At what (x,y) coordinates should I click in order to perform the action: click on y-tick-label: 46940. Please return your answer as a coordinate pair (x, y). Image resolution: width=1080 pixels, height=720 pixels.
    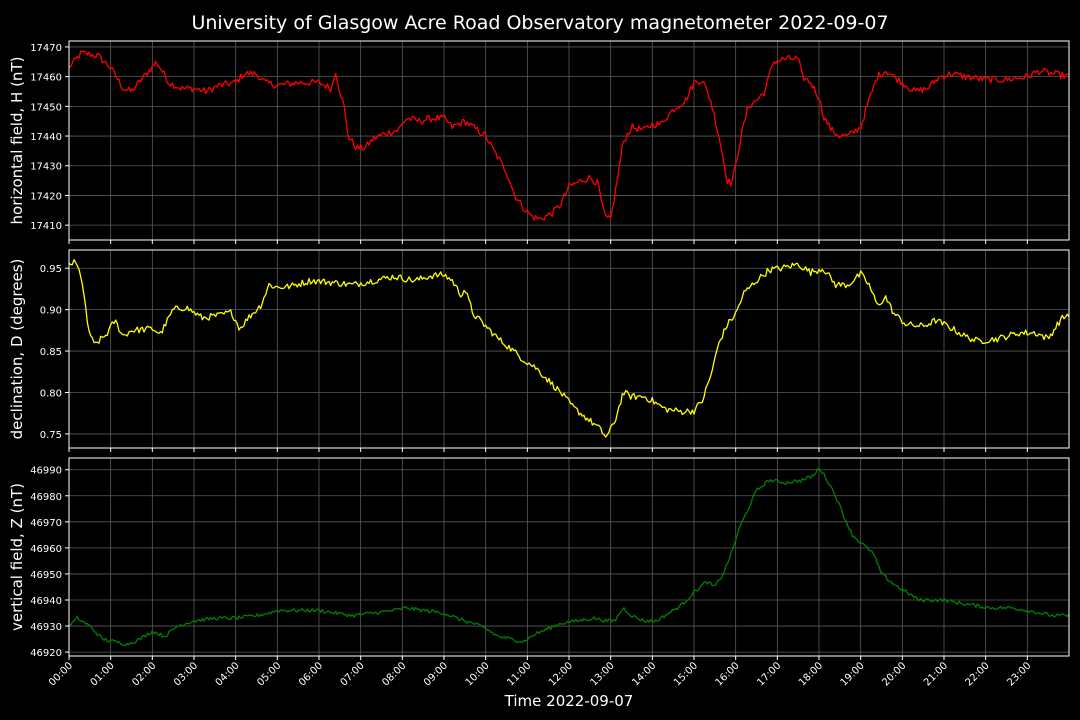
    Looking at the image, I should click on (46, 601).